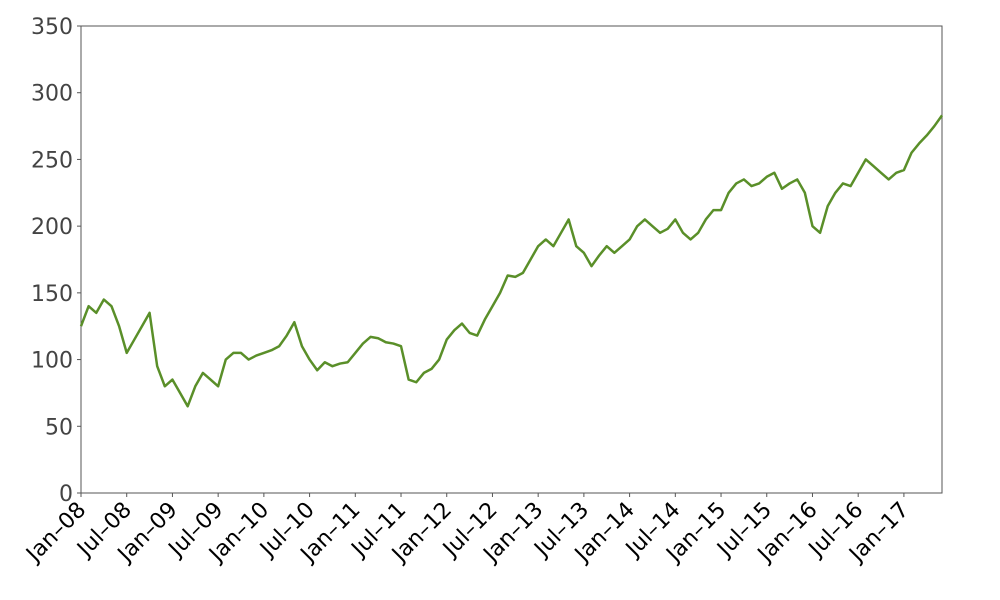  Describe the element at coordinates (59, 427) in the screenshot. I see `y-tick-label: 50` at that location.